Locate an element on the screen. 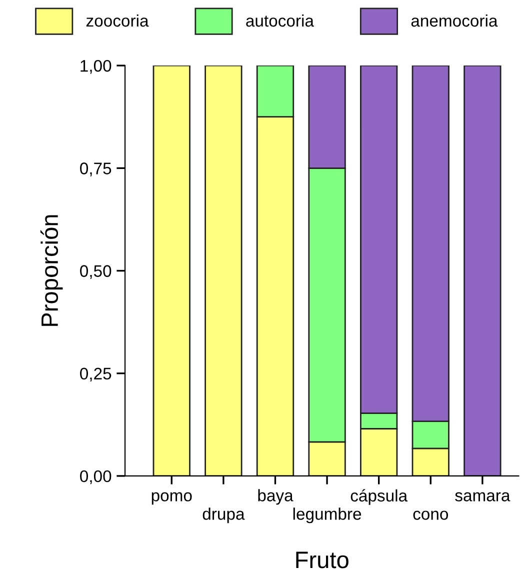 The image size is (532, 570). x-tick-label: baya is located at coordinates (276, 497).